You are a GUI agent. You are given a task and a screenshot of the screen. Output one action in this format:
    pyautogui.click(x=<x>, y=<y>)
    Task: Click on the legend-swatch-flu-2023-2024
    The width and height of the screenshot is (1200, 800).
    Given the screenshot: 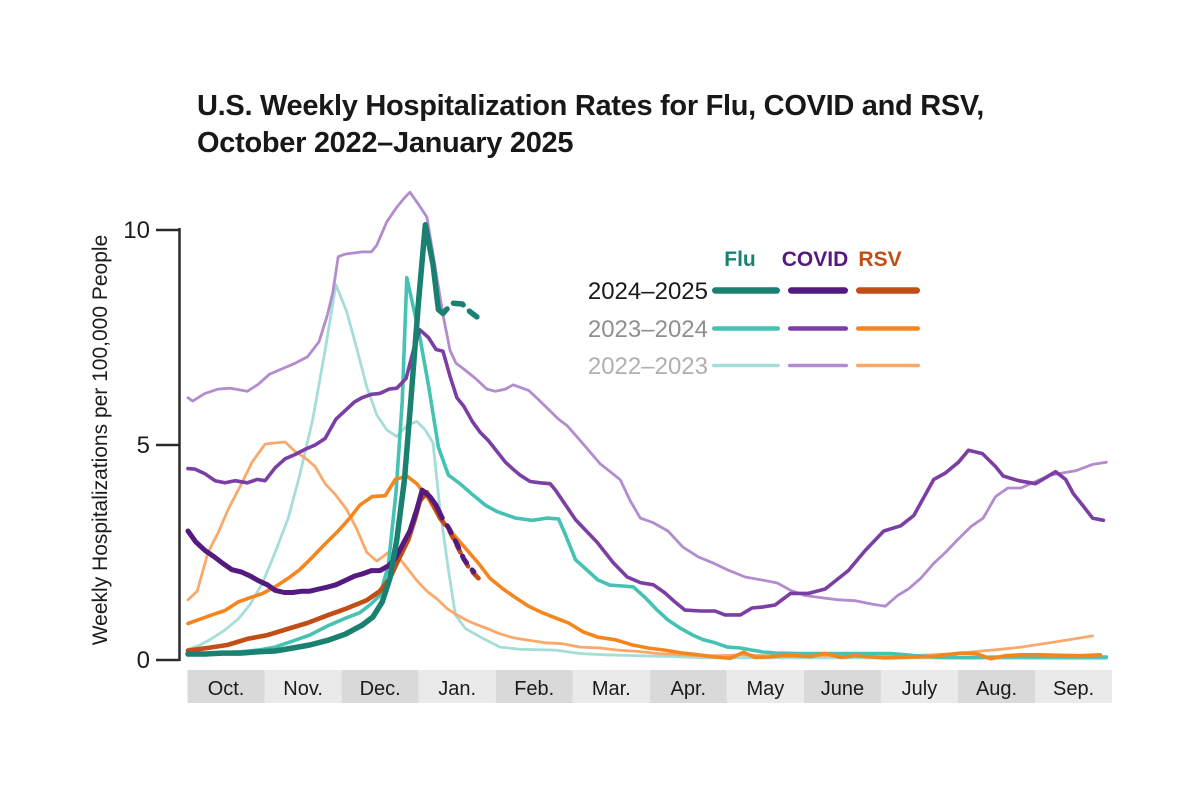 What is the action you would take?
    pyautogui.click(x=746, y=328)
    